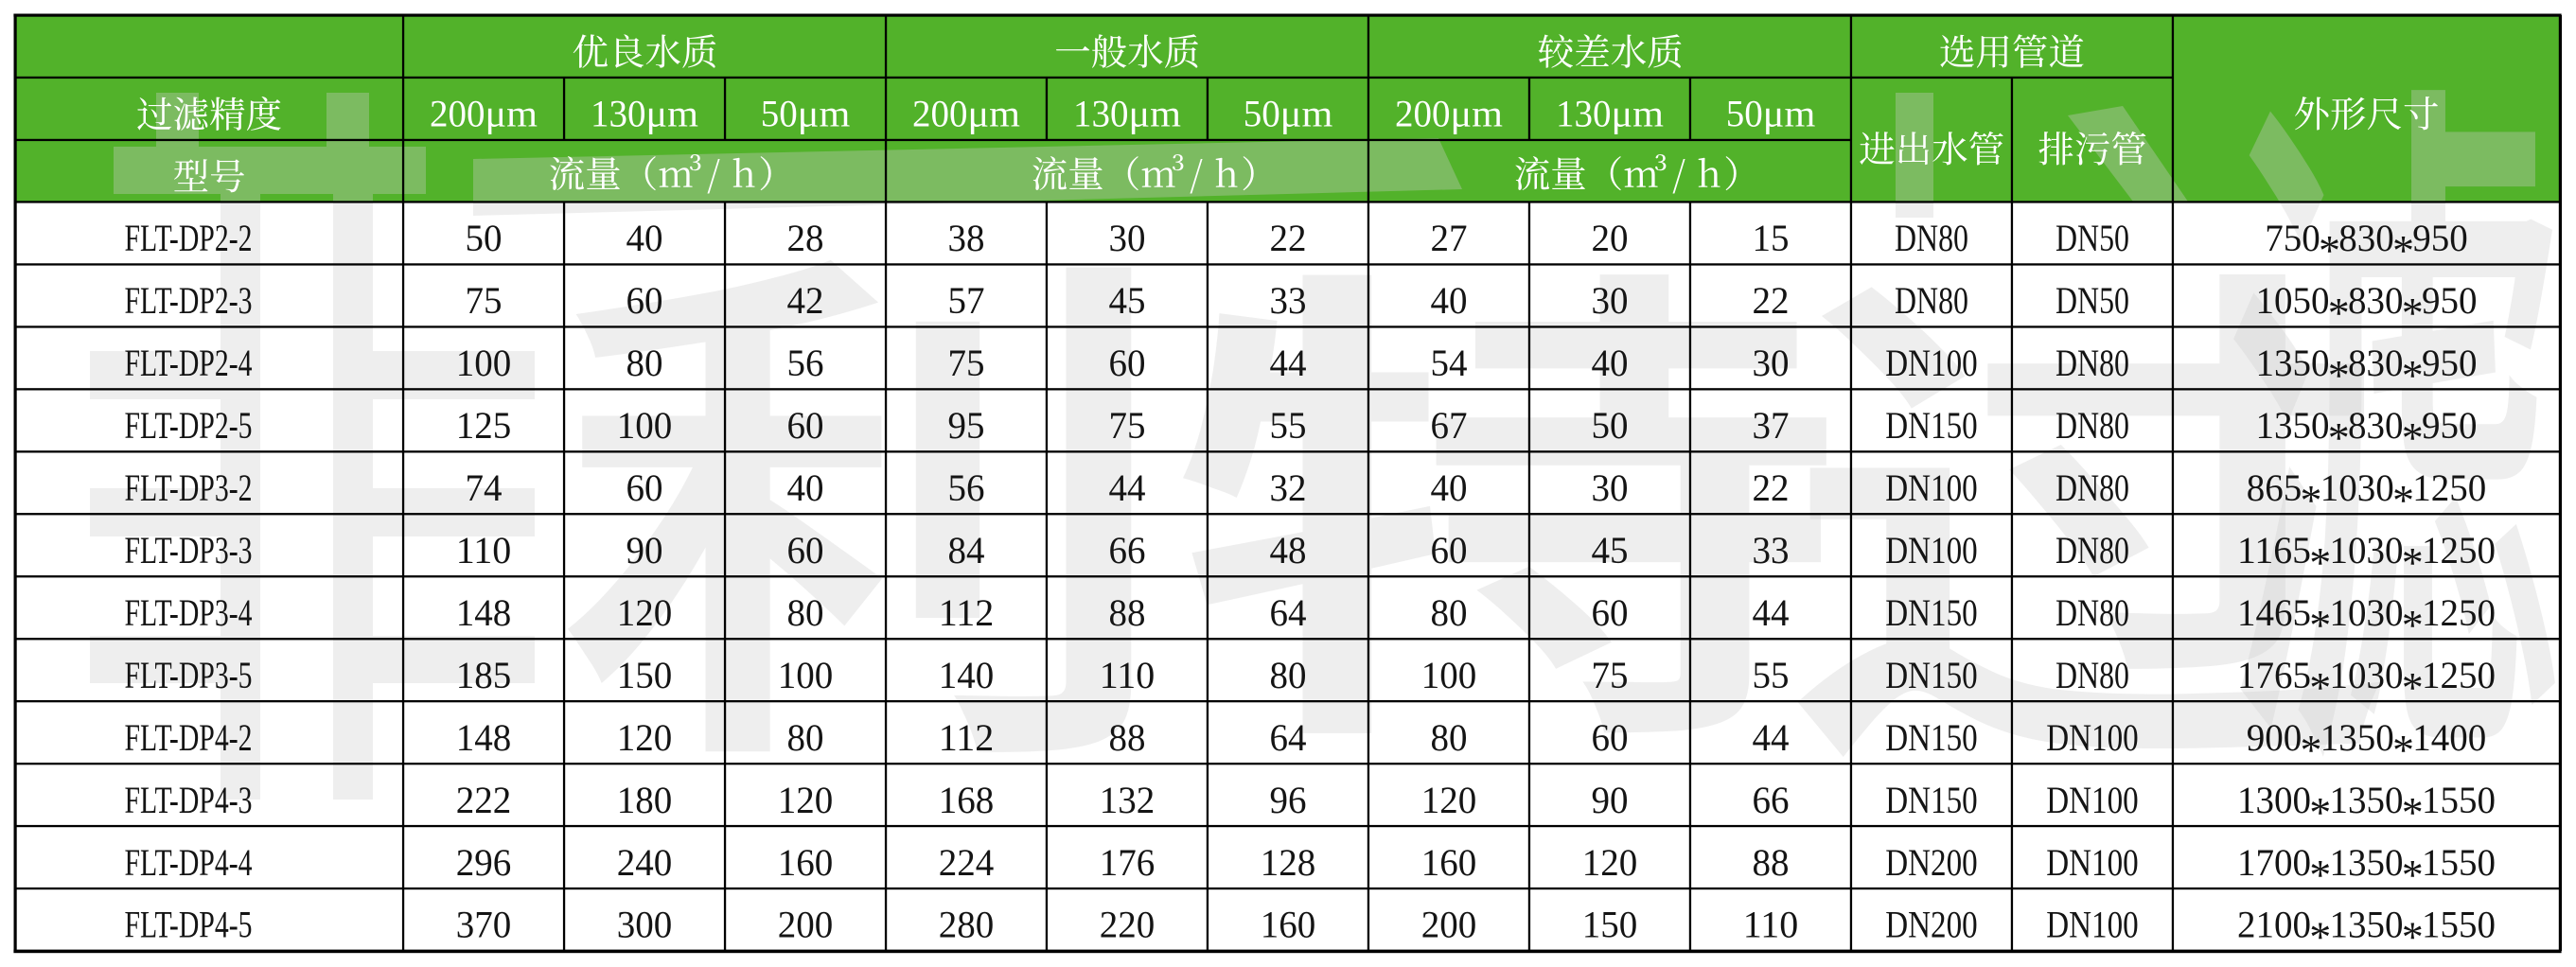 The height and width of the screenshot is (967, 2576). I want to click on svg-text: 1400, so click(2449, 737).